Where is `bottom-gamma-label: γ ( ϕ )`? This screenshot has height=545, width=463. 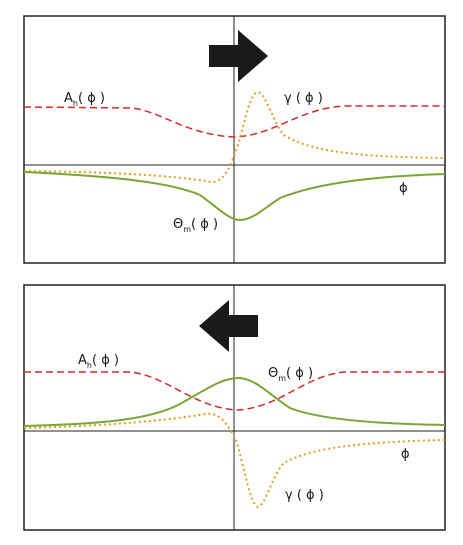 bottom-gamma-label: γ ( ϕ ) is located at coordinates (304, 495).